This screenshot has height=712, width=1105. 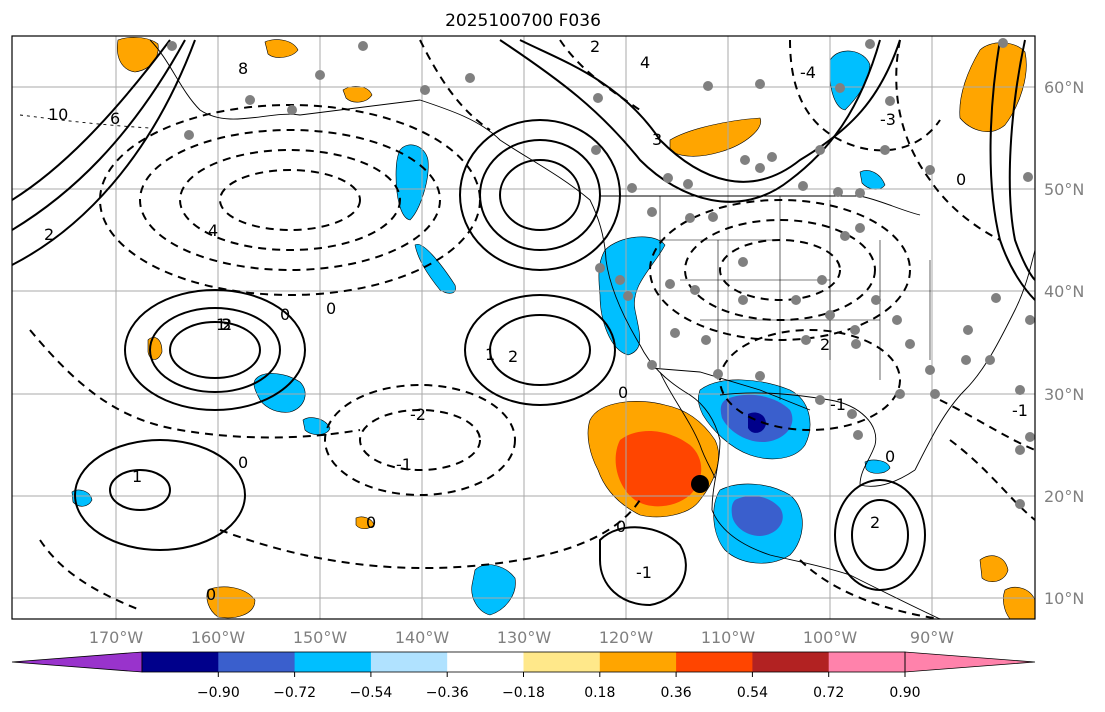 I want to click on colorbar-tick-label: −0.18, so click(x=523, y=693).